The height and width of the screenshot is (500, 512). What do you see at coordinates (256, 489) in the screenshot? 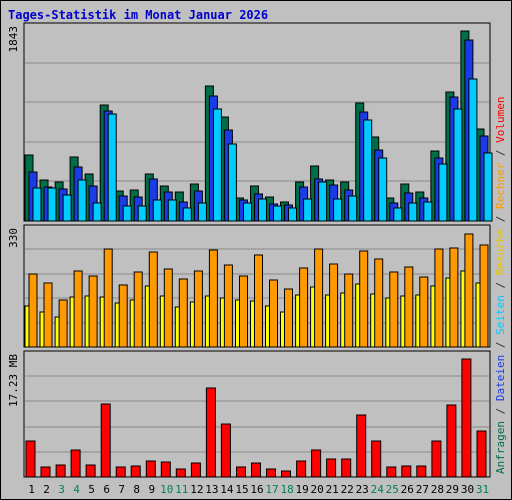
I see `x-tick-label: 16` at bounding box center [256, 489].